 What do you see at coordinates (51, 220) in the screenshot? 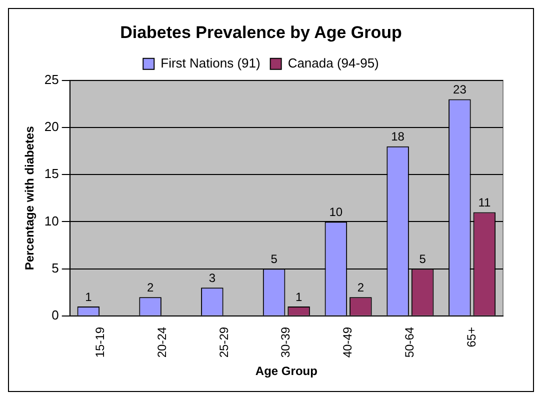
I see `y-tick-label: 10` at bounding box center [51, 220].